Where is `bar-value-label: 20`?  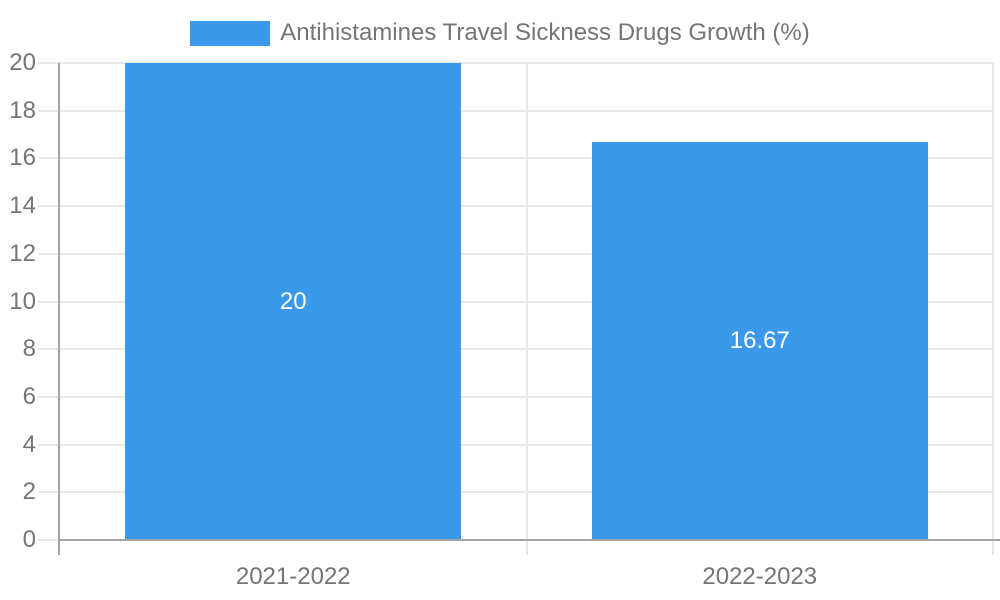 bar-value-label: 20 is located at coordinates (293, 301).